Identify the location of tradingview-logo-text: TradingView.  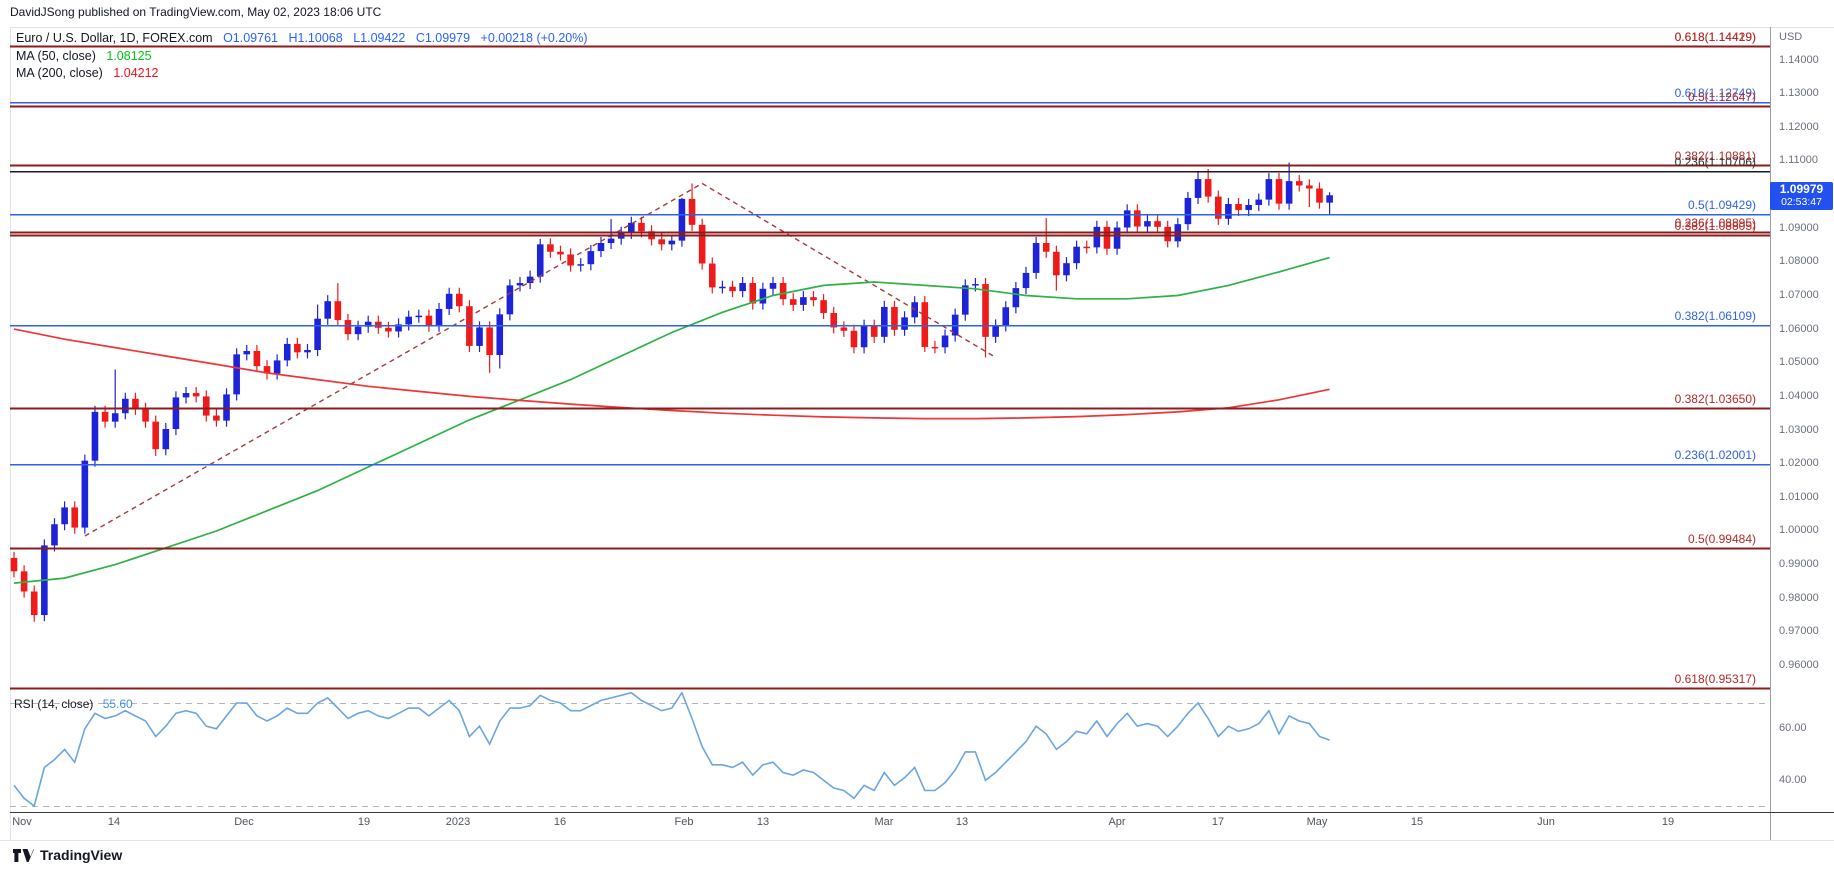
(81, 855).